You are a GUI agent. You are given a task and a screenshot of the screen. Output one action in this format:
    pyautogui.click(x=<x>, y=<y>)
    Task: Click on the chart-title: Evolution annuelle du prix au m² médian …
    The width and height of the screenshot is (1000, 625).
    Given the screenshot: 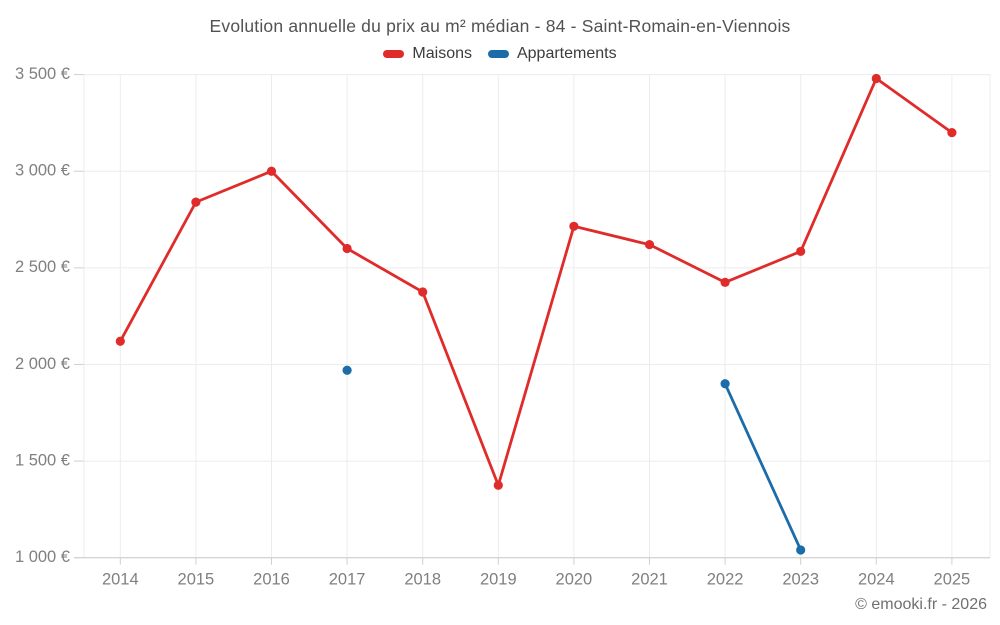 What is the action you would take?
    pyautogui.click(x=500, y=26)
    